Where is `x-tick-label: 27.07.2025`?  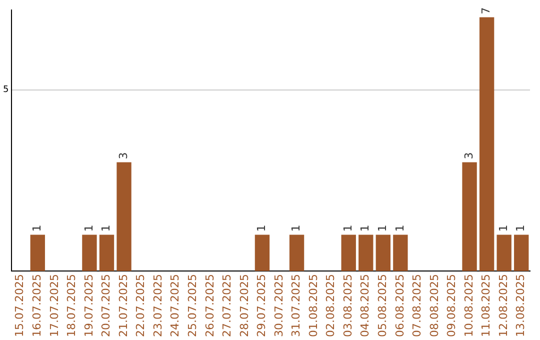 x-tick-label: 27.07.2025 is located at coordinates (227, 306).